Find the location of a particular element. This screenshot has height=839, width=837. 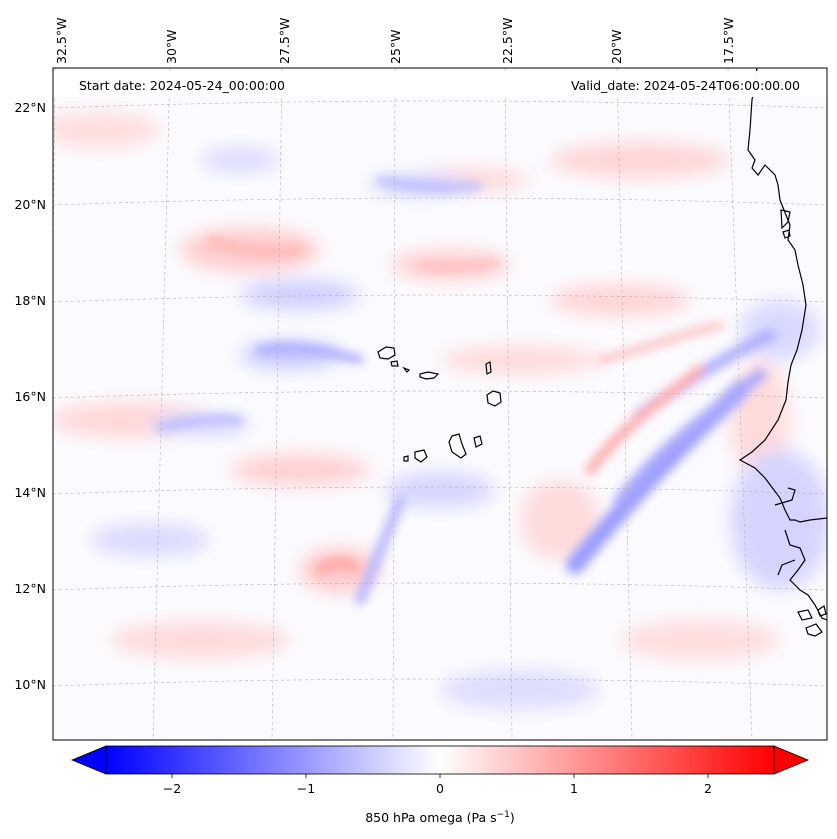

lat-label: 10°N is located at coordinates (30, 684).